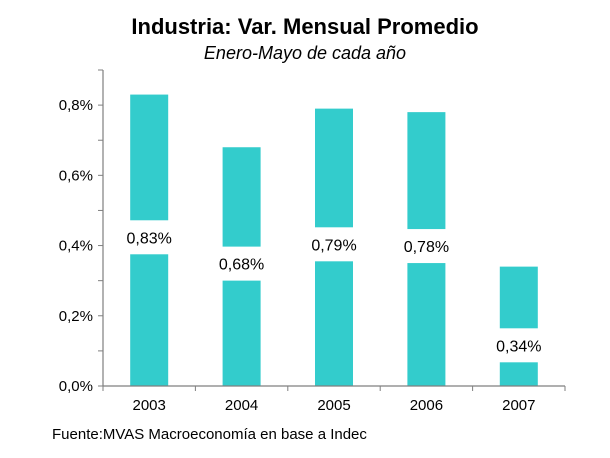 The width and height of the screenshot is (610, 458). Describe the element at coordinates (305, 26) in the screenshot. I see `chart-title: Industria: Var. Mensual Promedio` at that location.